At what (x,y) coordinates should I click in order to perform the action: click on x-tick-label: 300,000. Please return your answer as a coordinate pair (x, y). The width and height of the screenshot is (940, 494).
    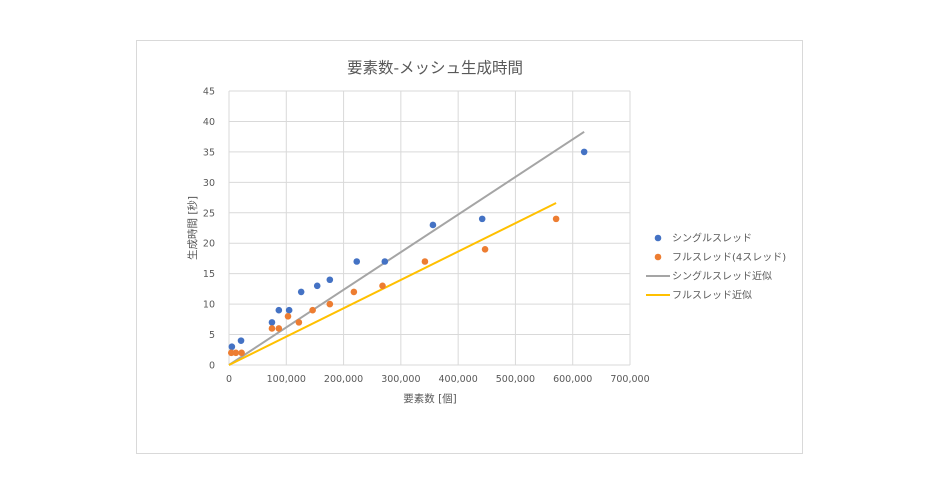
    Looking at the image, I should click on (400, 379).